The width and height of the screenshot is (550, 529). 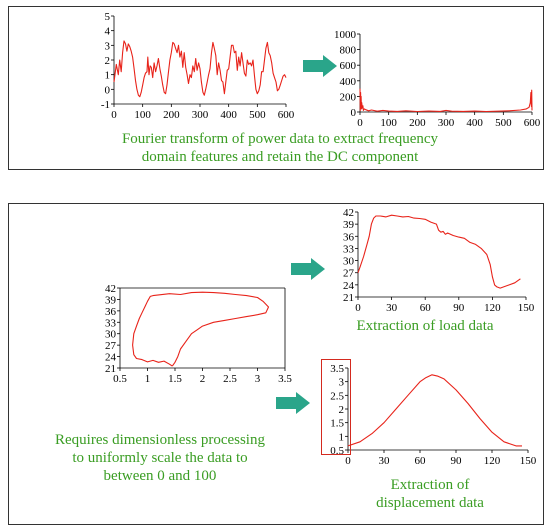 I want to click on x-tick-label: 1.5, so click(x=175, y=379).